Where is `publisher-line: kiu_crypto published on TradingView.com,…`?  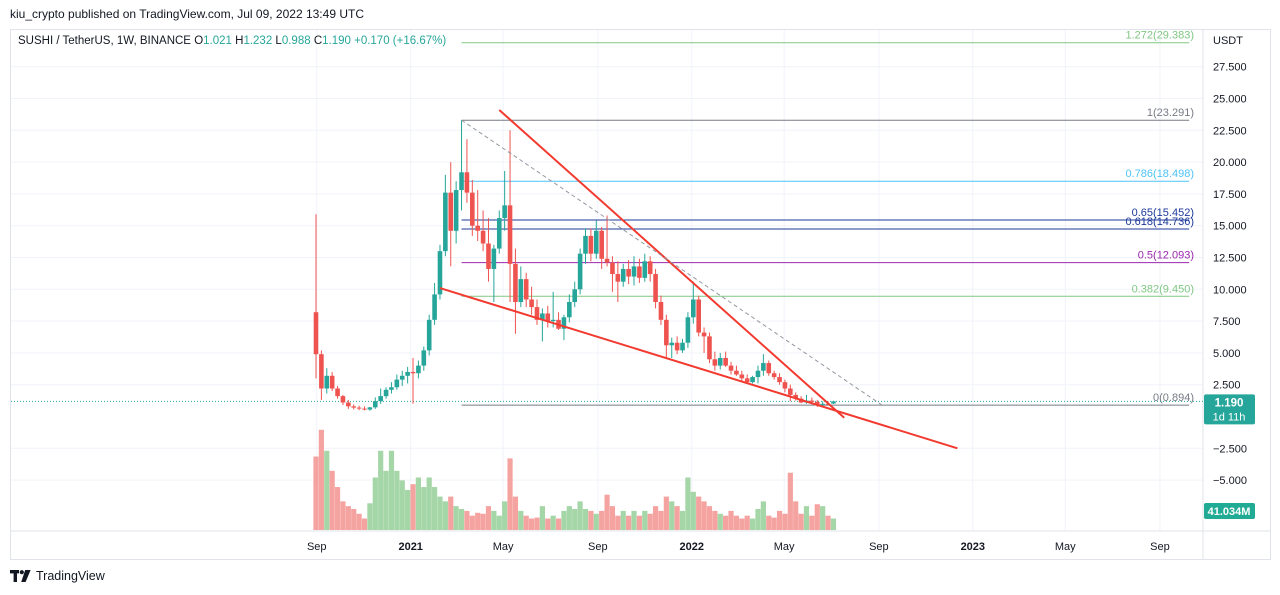 publisher-line: kiu_crypto published on TradingView.com,… is located at coordinates (187, 14).